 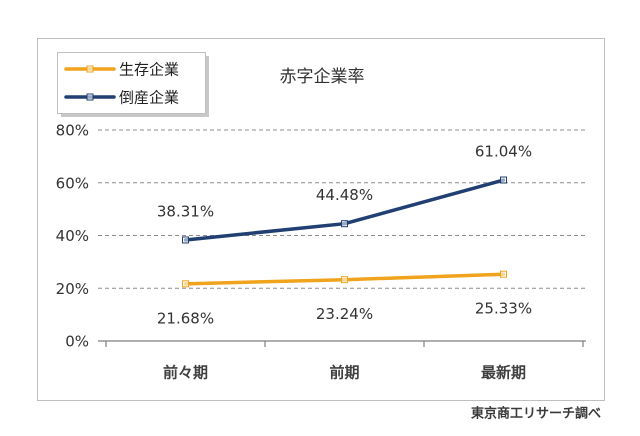 I want to click on legend-label: 倒産企業, so click(x=149, y=98).